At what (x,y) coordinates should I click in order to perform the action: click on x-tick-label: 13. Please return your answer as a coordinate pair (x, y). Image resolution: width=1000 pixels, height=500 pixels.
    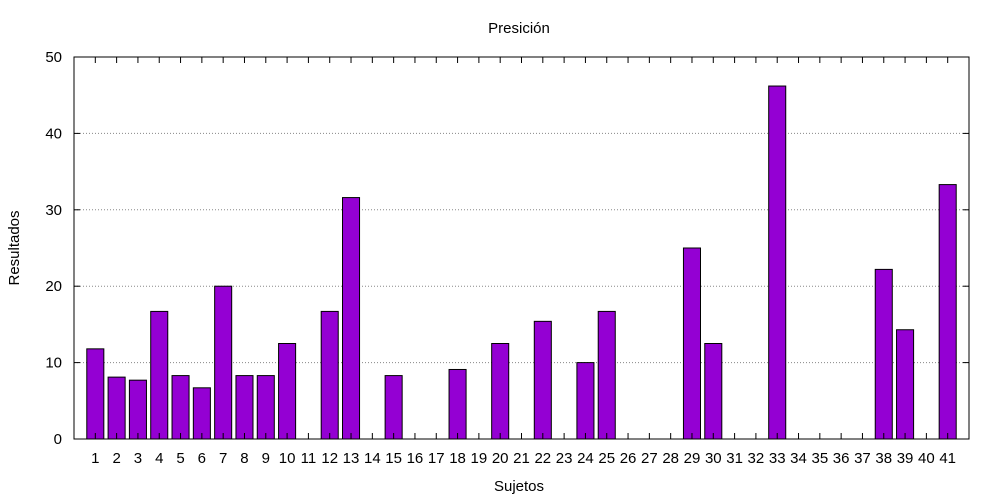
    Looking at the image, I should click on (351, 458).